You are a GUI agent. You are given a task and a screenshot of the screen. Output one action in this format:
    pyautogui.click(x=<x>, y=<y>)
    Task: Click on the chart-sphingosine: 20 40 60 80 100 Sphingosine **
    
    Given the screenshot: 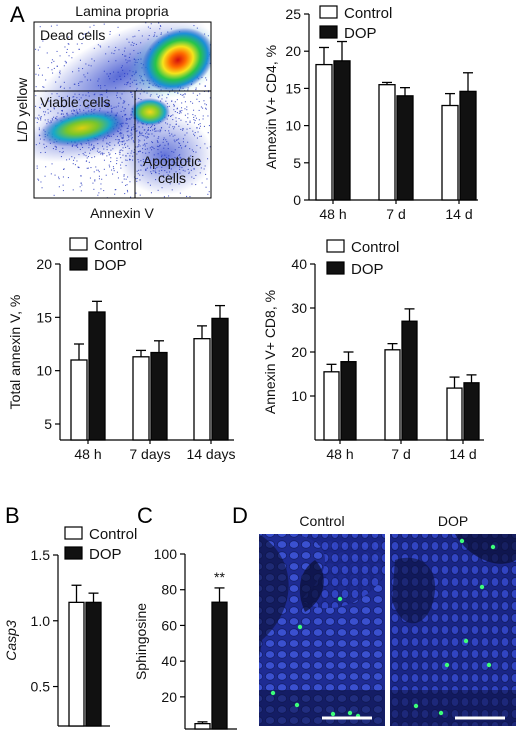 What is the action you would take?
    pyautogui.click(x=185, y=638)
    